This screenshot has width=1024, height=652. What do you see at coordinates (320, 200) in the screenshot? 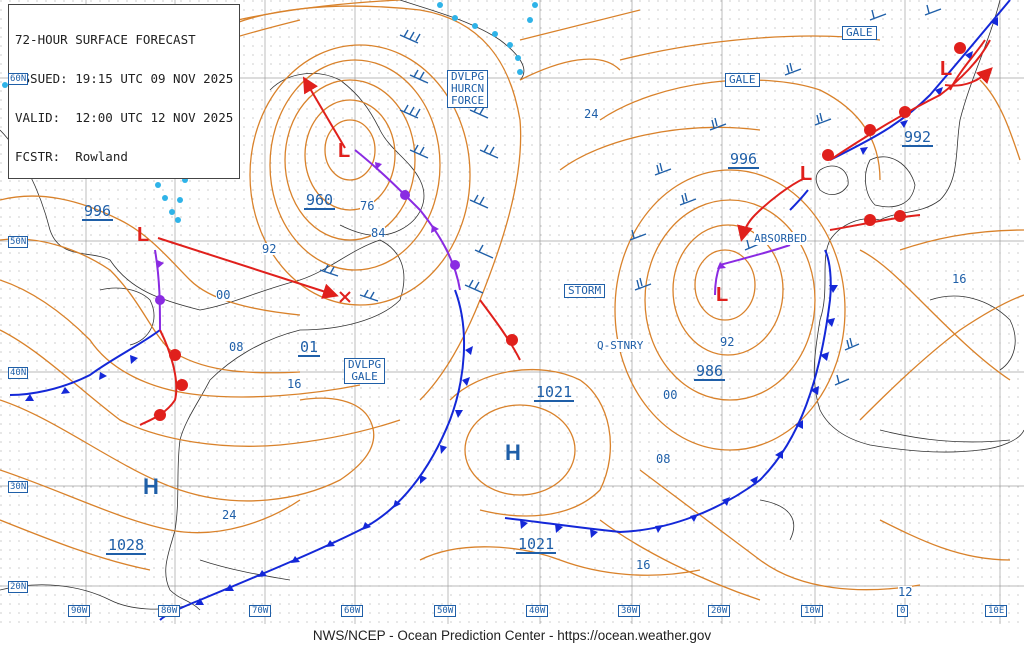
I see `pressure-960: 960` at bounding box center [320, 200].